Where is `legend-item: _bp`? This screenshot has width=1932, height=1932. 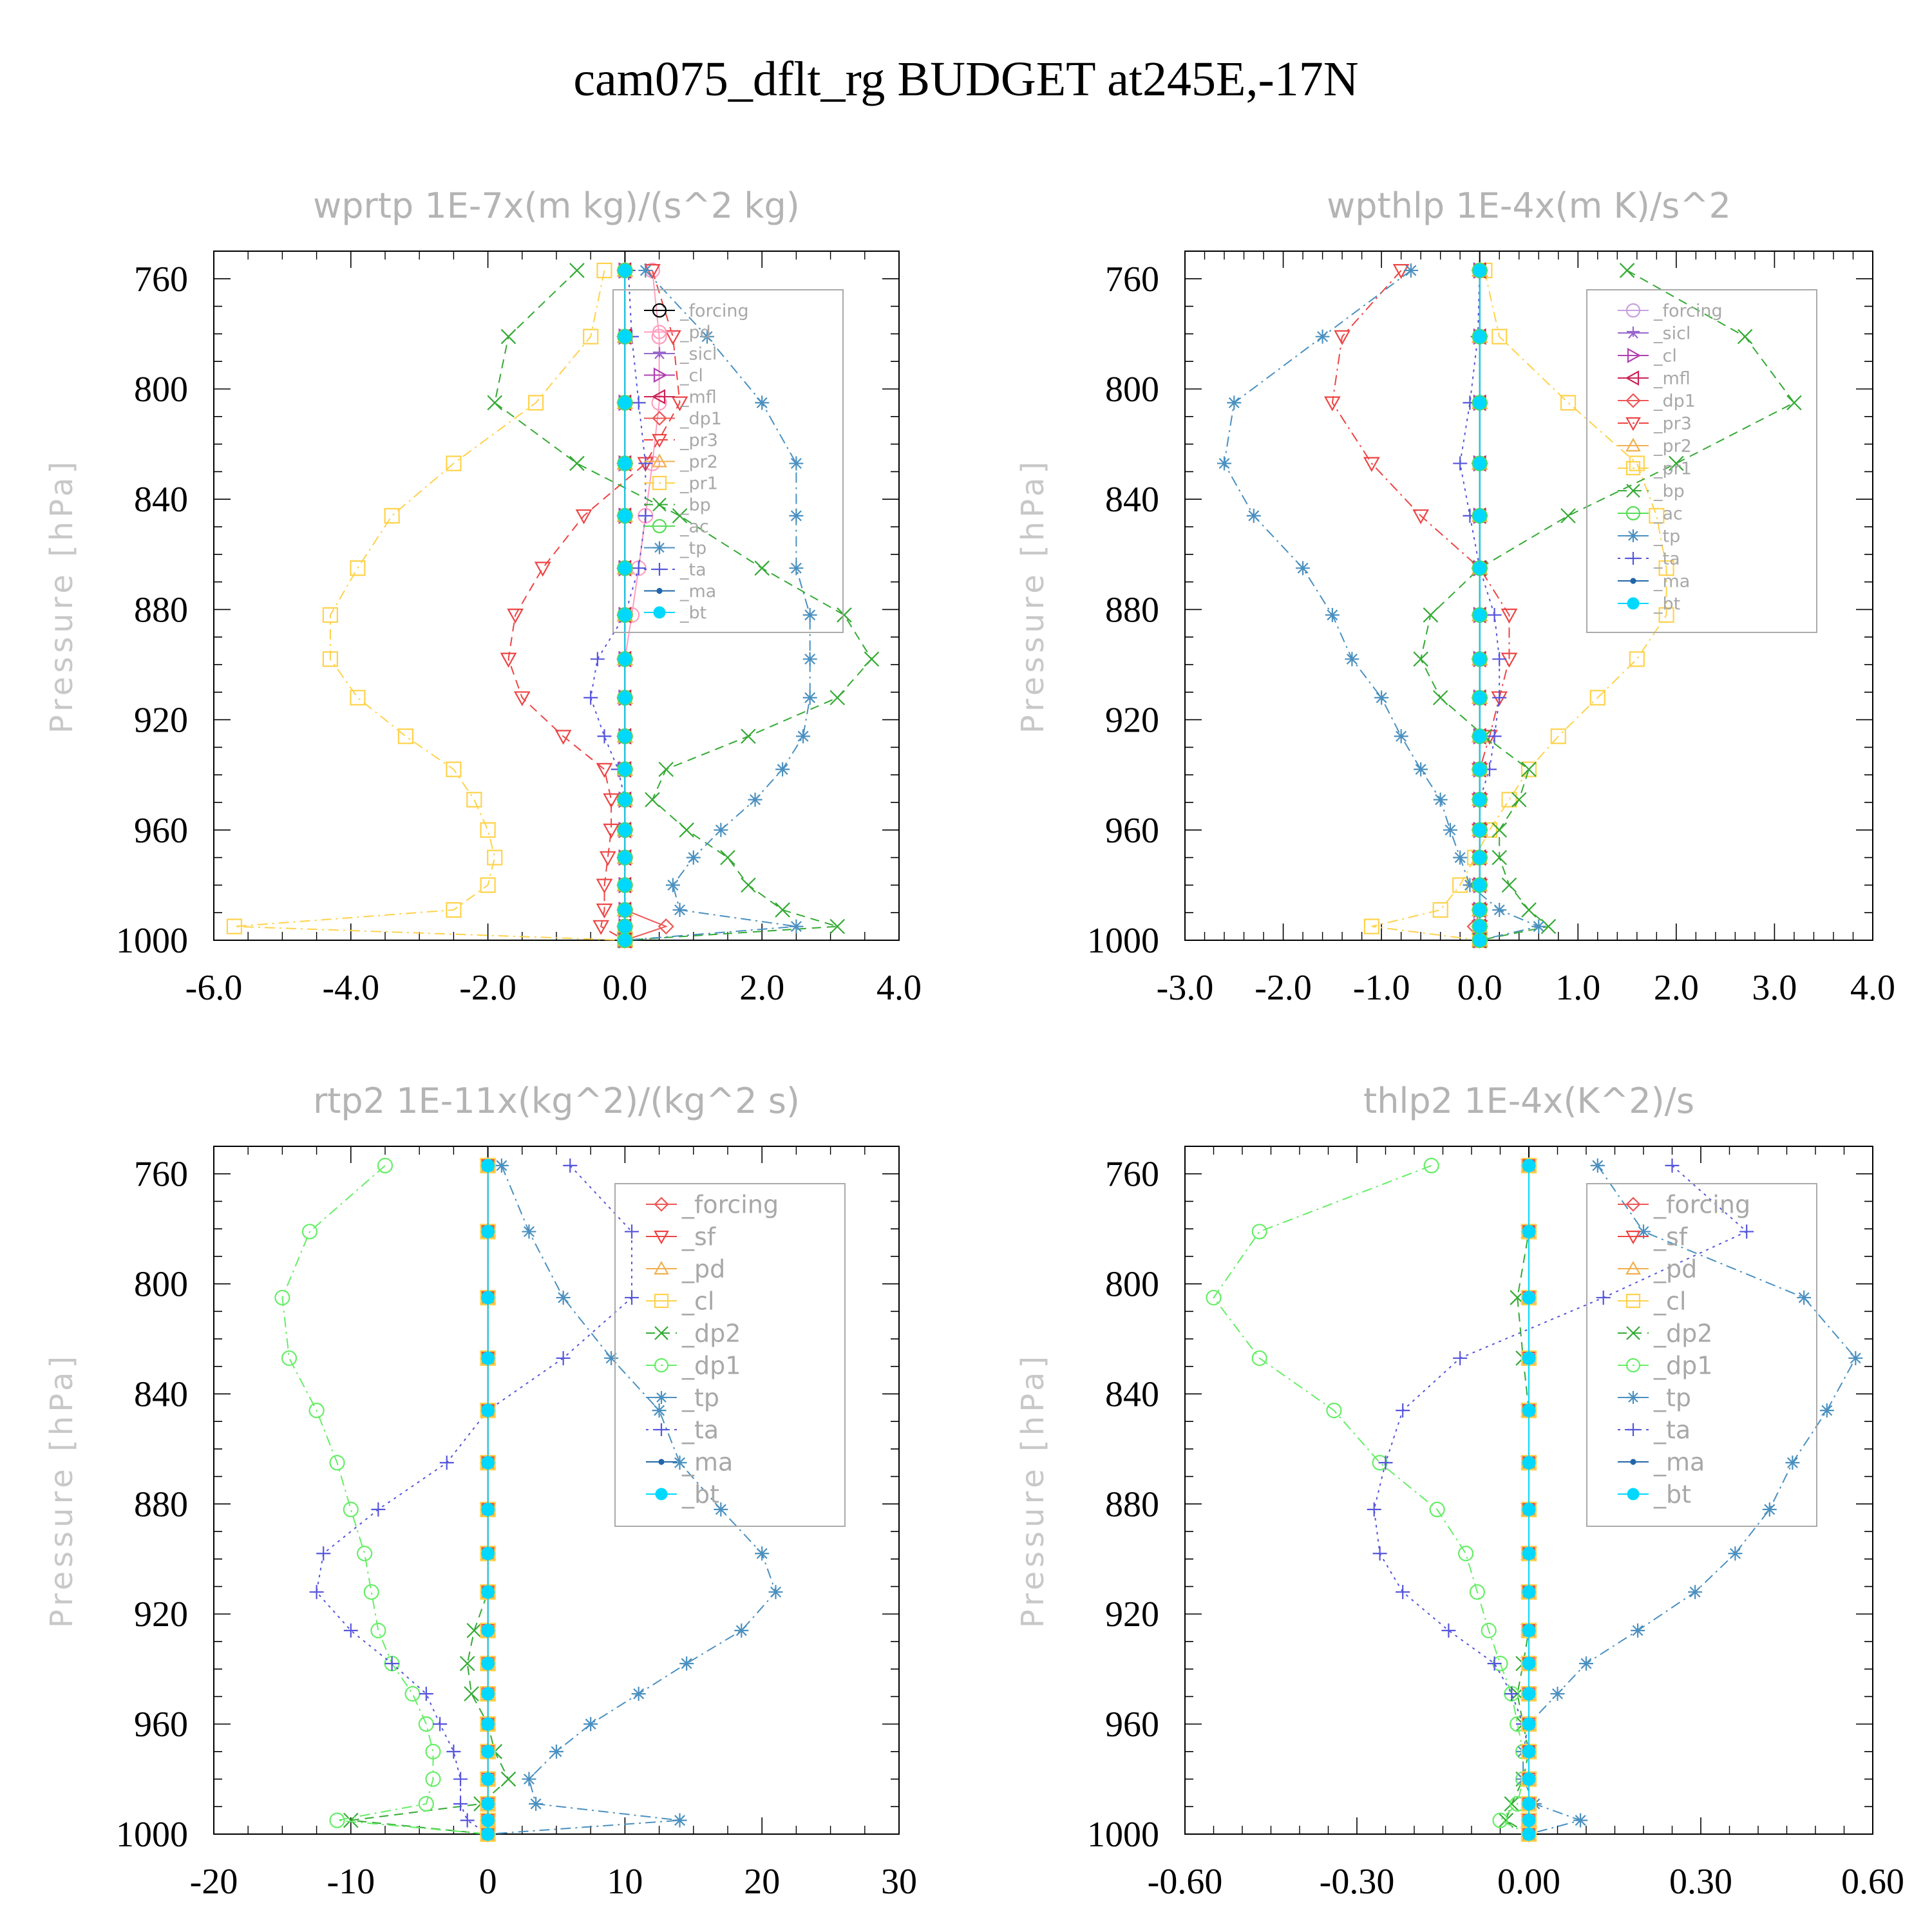 legend-item: _bp is located at coordinates (678, 505).